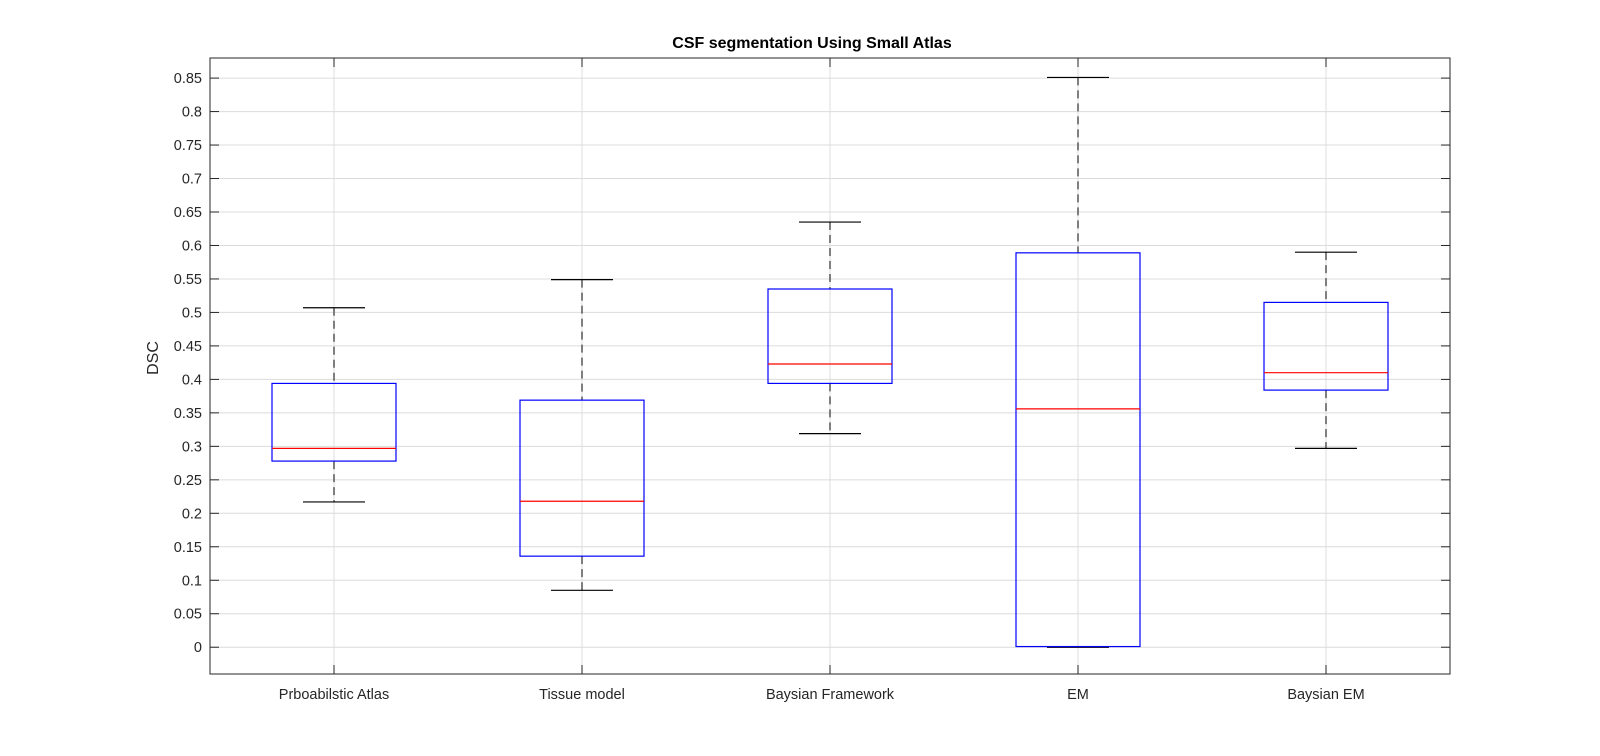 This screenshot has height=756, width=1600. I want to click on x-tick-label: Baysian EM, so click(1325, 695).